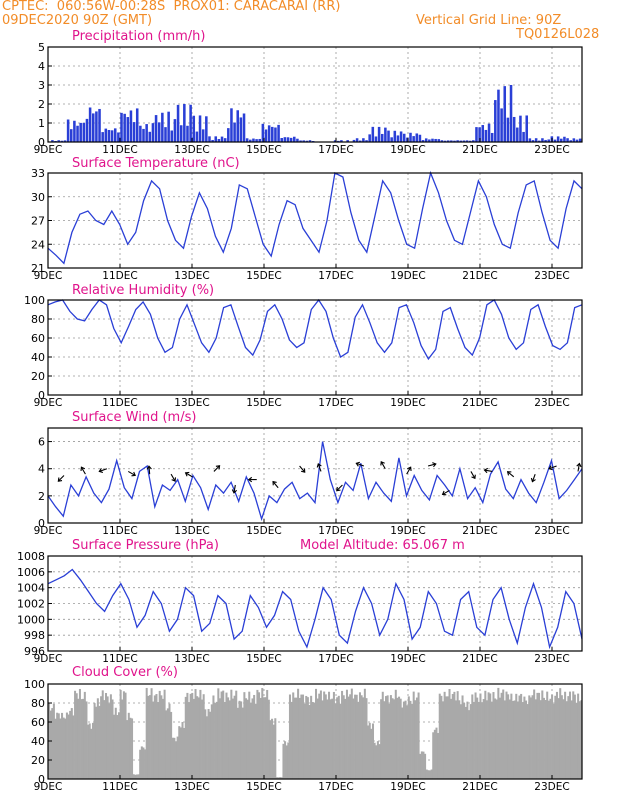  I want to click on temp-ytick-label: 30, so click(38, 197).